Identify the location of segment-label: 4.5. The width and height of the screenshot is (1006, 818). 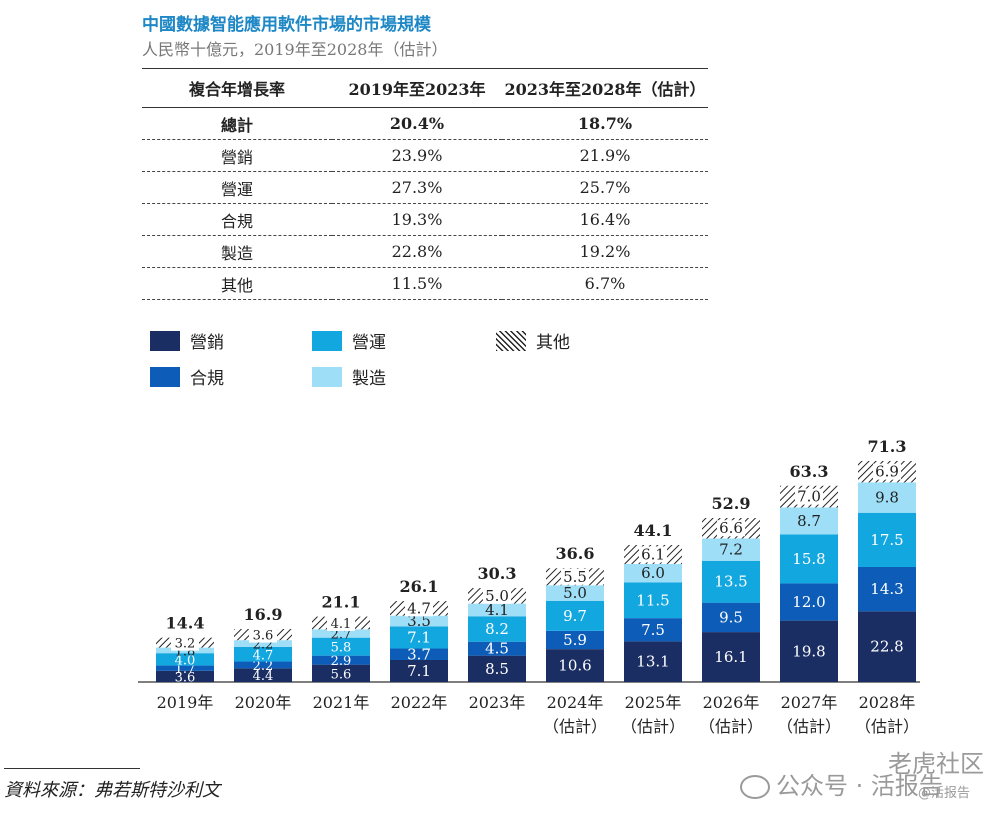
(497, 649).